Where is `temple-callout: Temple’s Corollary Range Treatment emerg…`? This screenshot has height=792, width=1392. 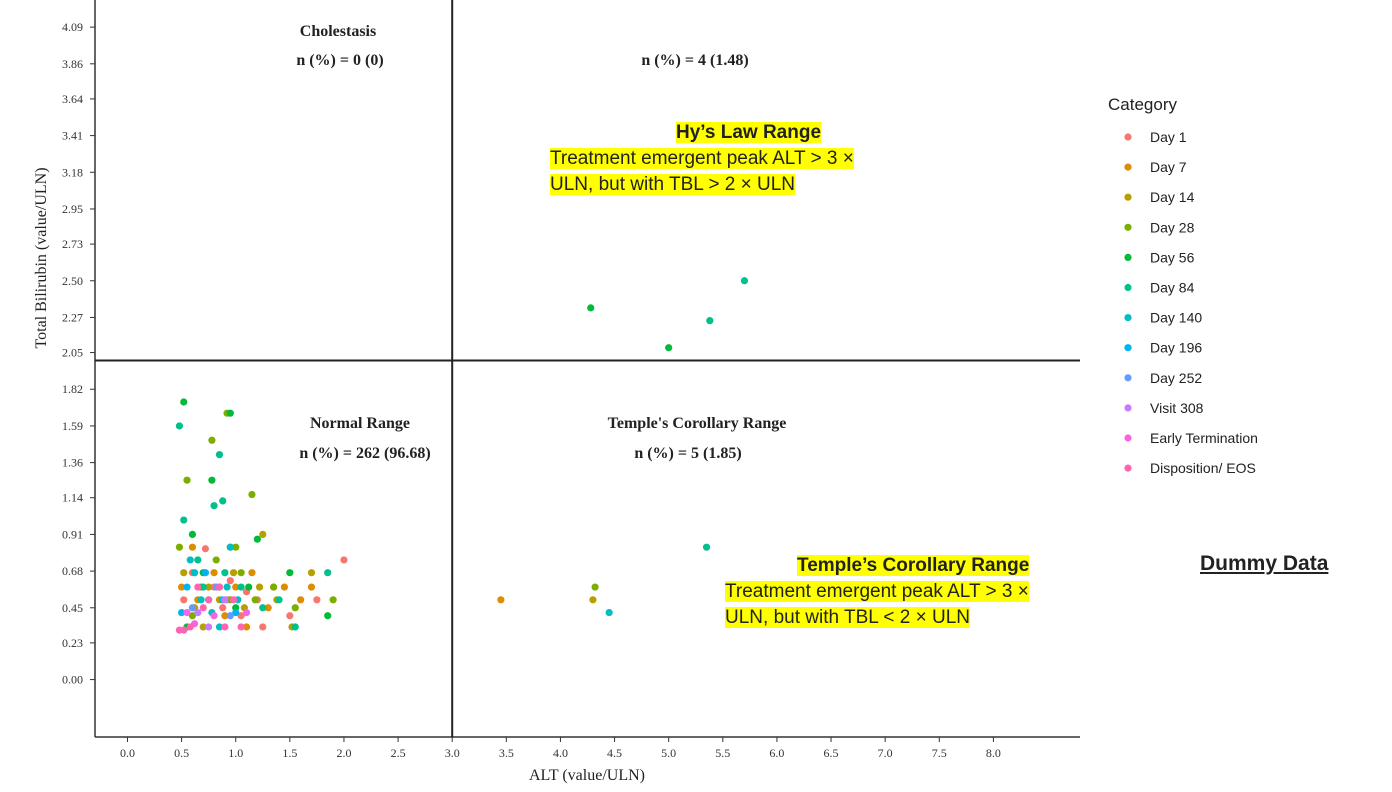
temple-callout: Temple’s Corollary Range Treatment emerg… is located at coordinates (877, 592).